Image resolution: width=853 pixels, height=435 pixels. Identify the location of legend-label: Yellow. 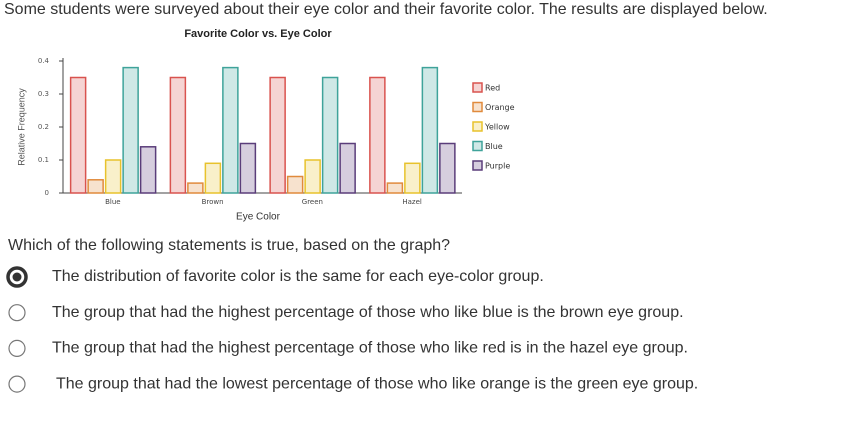
(497, 127).